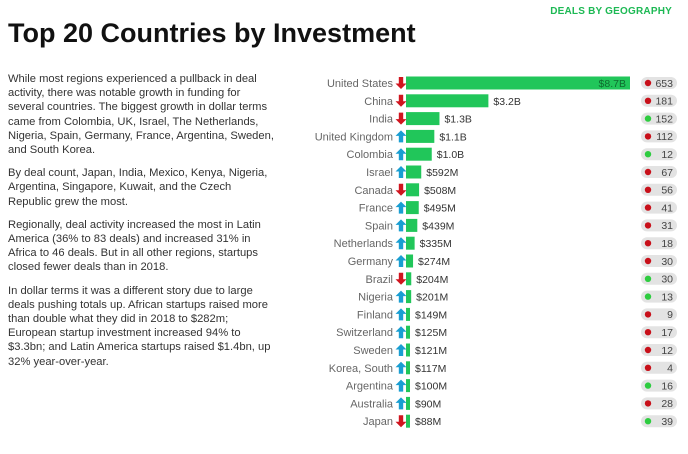 This screenshot has height=454, width=688. I want to click on value-label: $125M, so click(431, 333).